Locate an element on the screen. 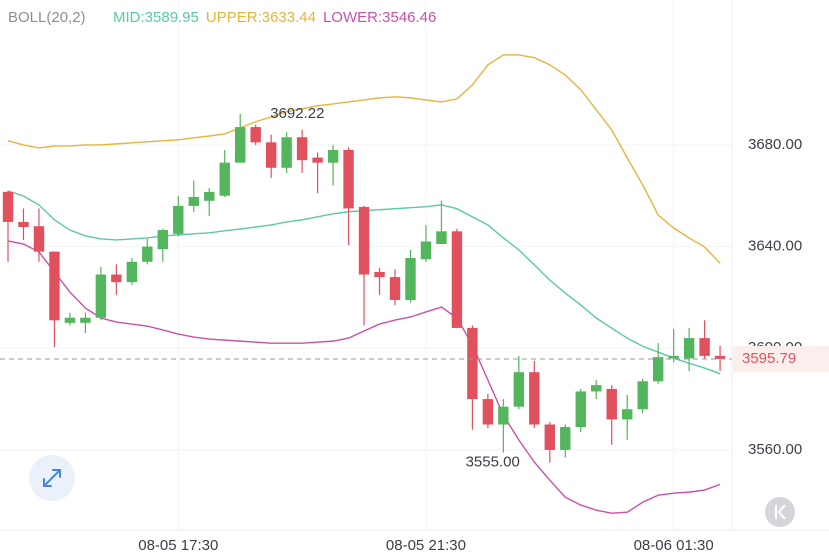 This screenshot has width=829, height=557. y-tick-label: 3680.00 is located at coordinates (775, 144).